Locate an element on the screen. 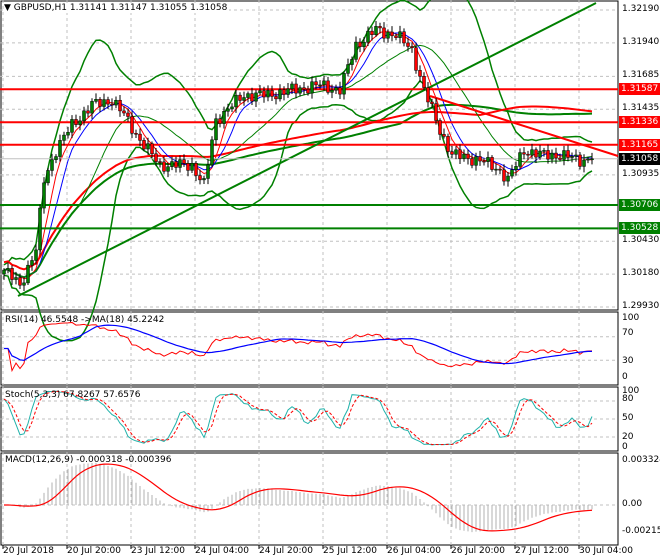 The width and height of the screenshot is (660, 560). rsi-axis-70: 70 is located at coordinates (628, 333).